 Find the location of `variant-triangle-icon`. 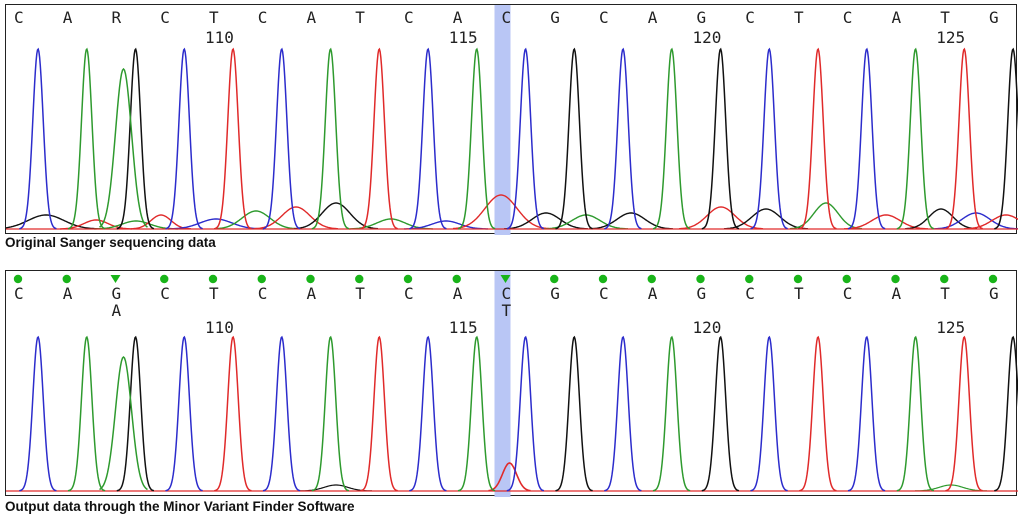

variant-triangle-icon is located at coordinates (505, 279).